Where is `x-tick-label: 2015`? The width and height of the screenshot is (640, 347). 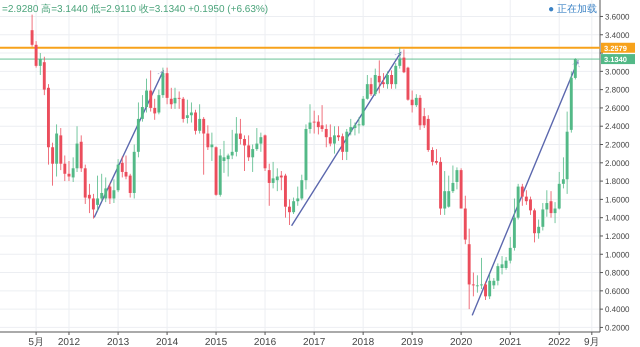
x-tick-label: 2015 is located at coordinates (216, 342).